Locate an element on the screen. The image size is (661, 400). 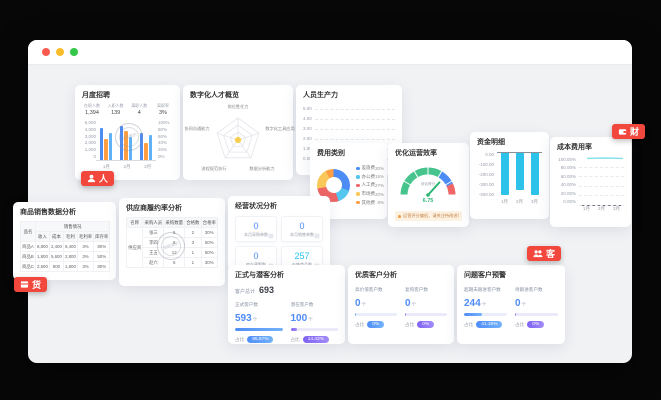
svg-text: 6.75 is located at coordinates (428, 200).